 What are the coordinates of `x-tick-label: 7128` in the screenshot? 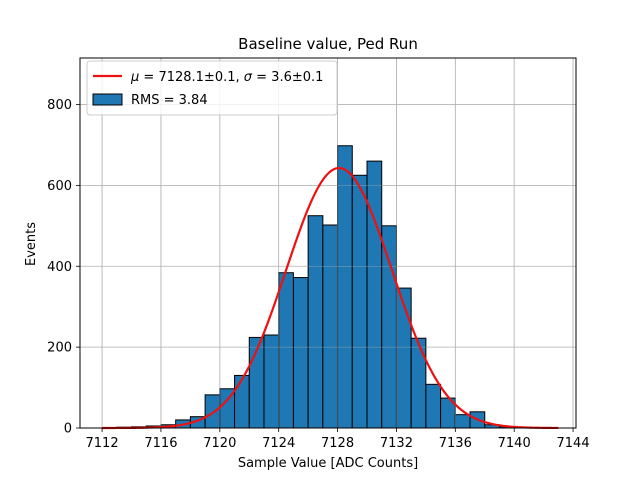 It's located at (337, 443).